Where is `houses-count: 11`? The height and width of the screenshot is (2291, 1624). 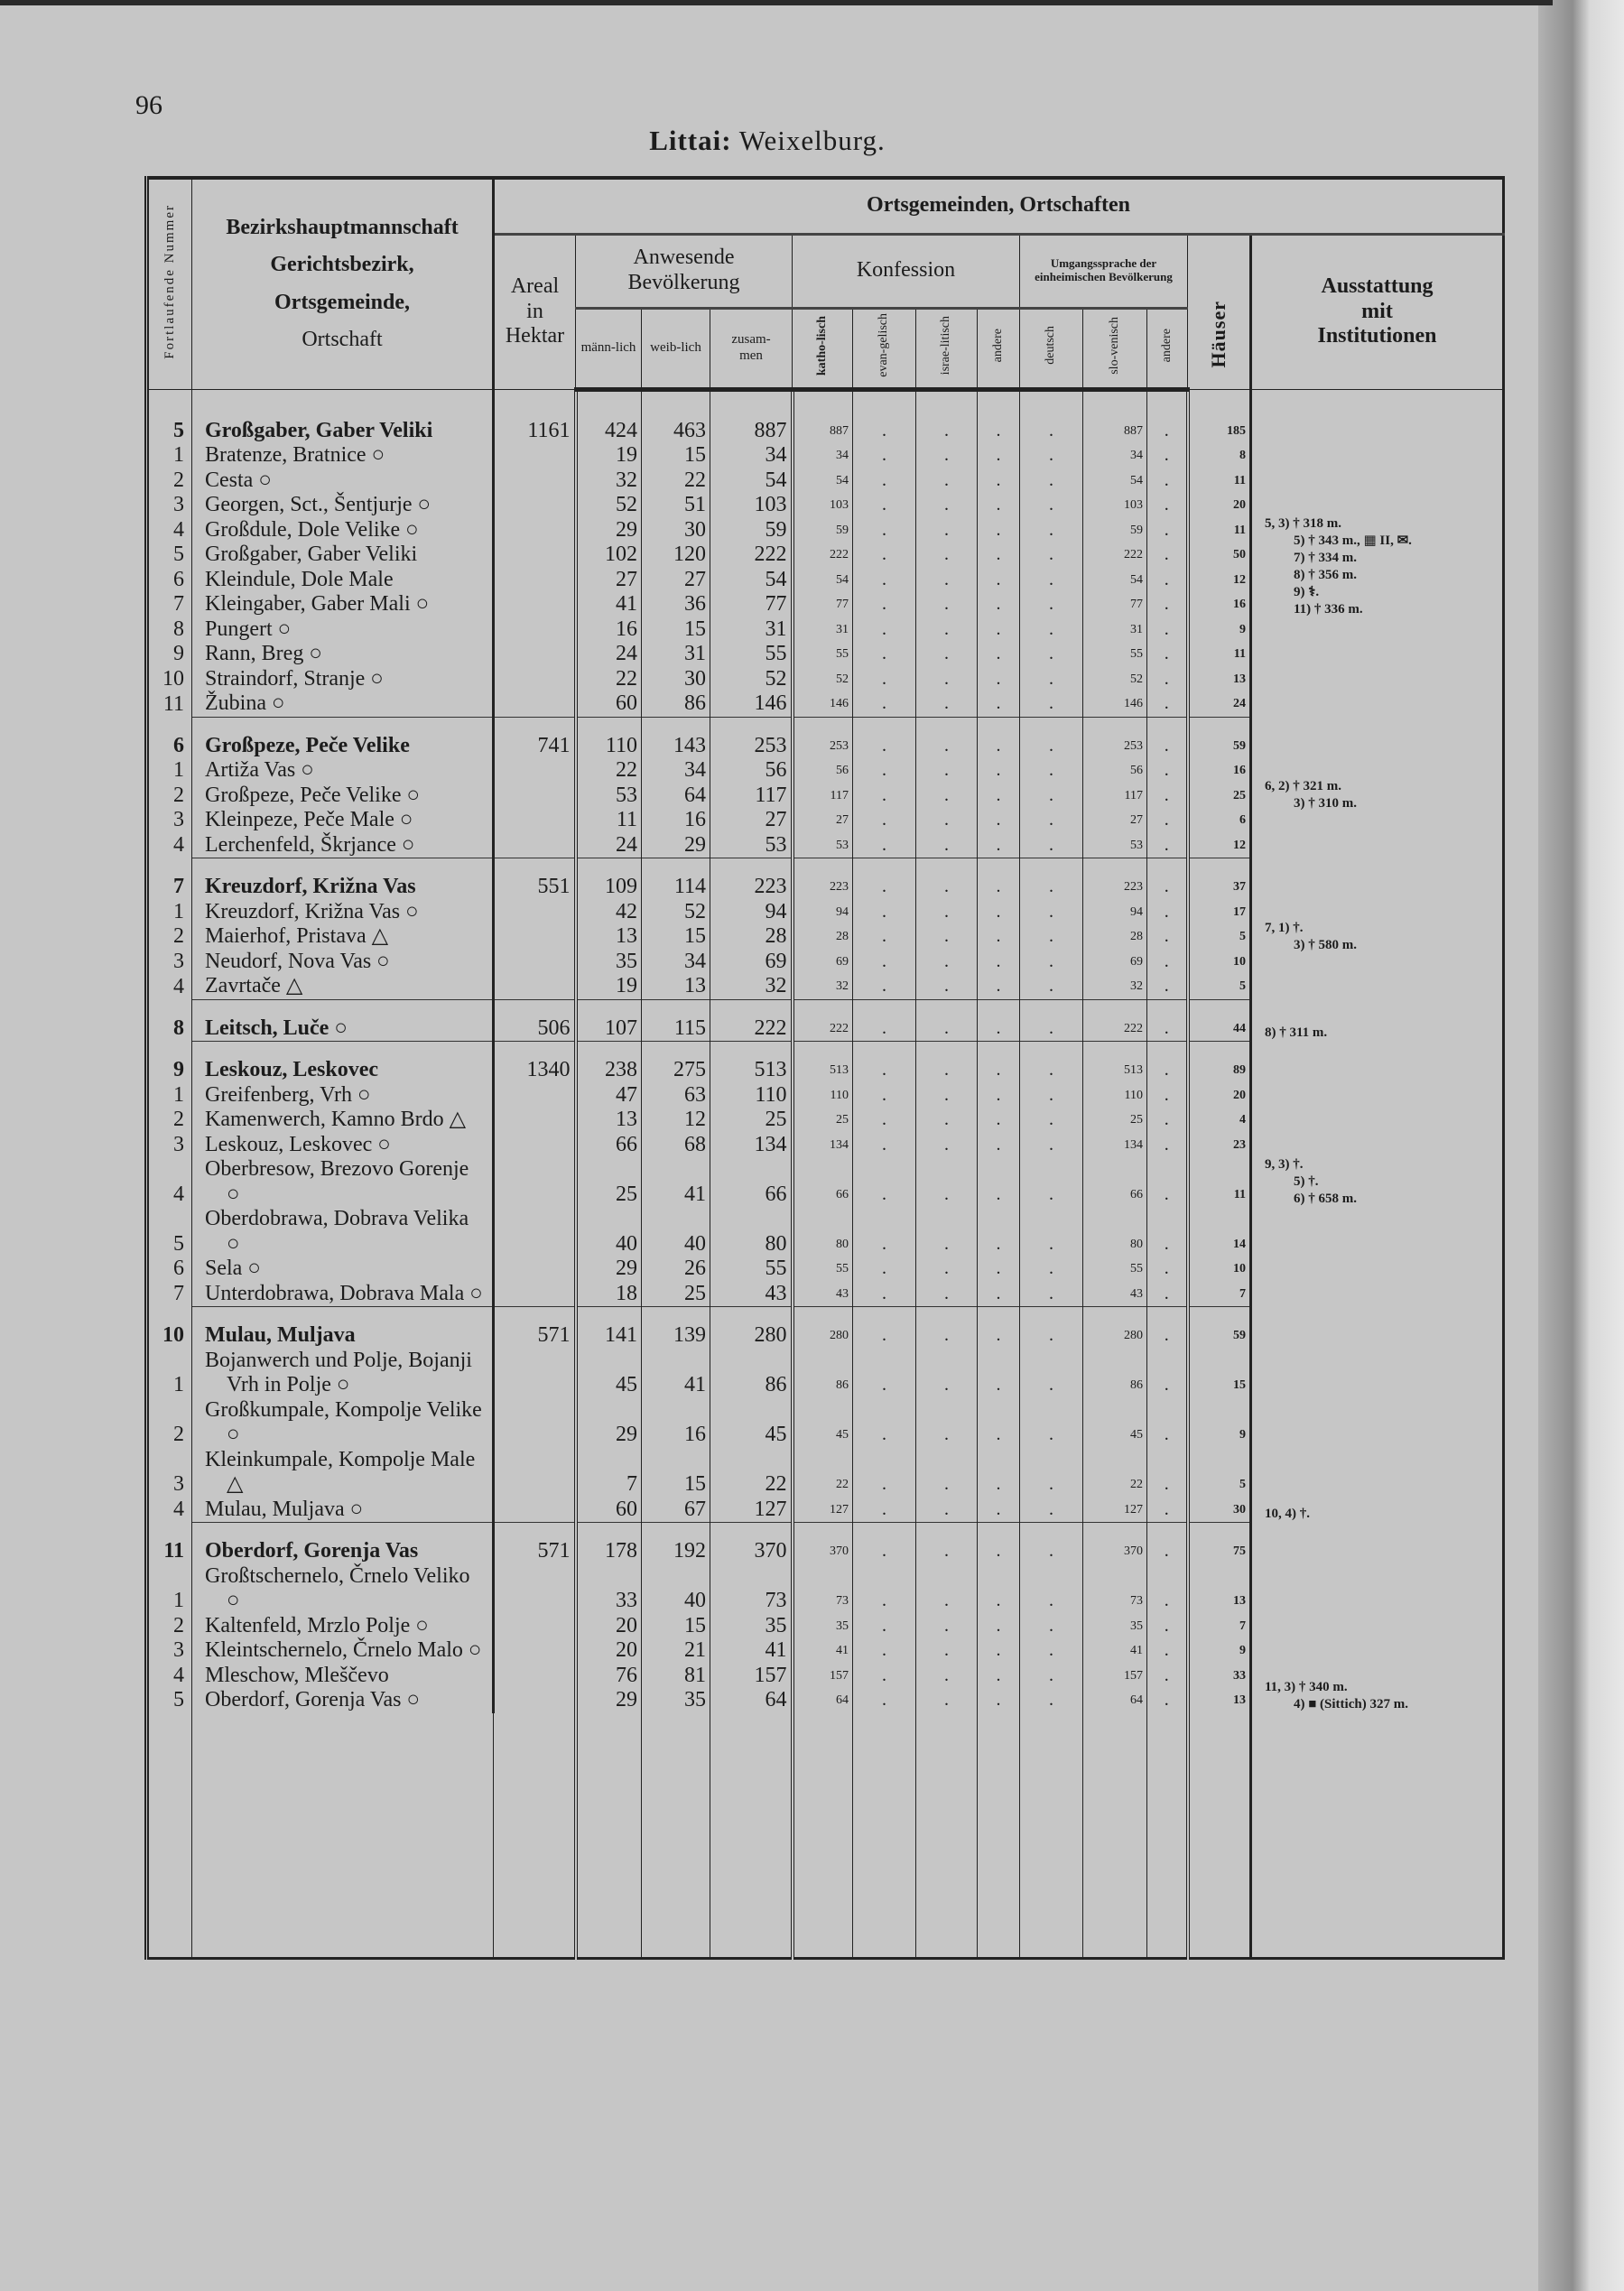
houses-count: 11 is located at coordinates (1219, 530).